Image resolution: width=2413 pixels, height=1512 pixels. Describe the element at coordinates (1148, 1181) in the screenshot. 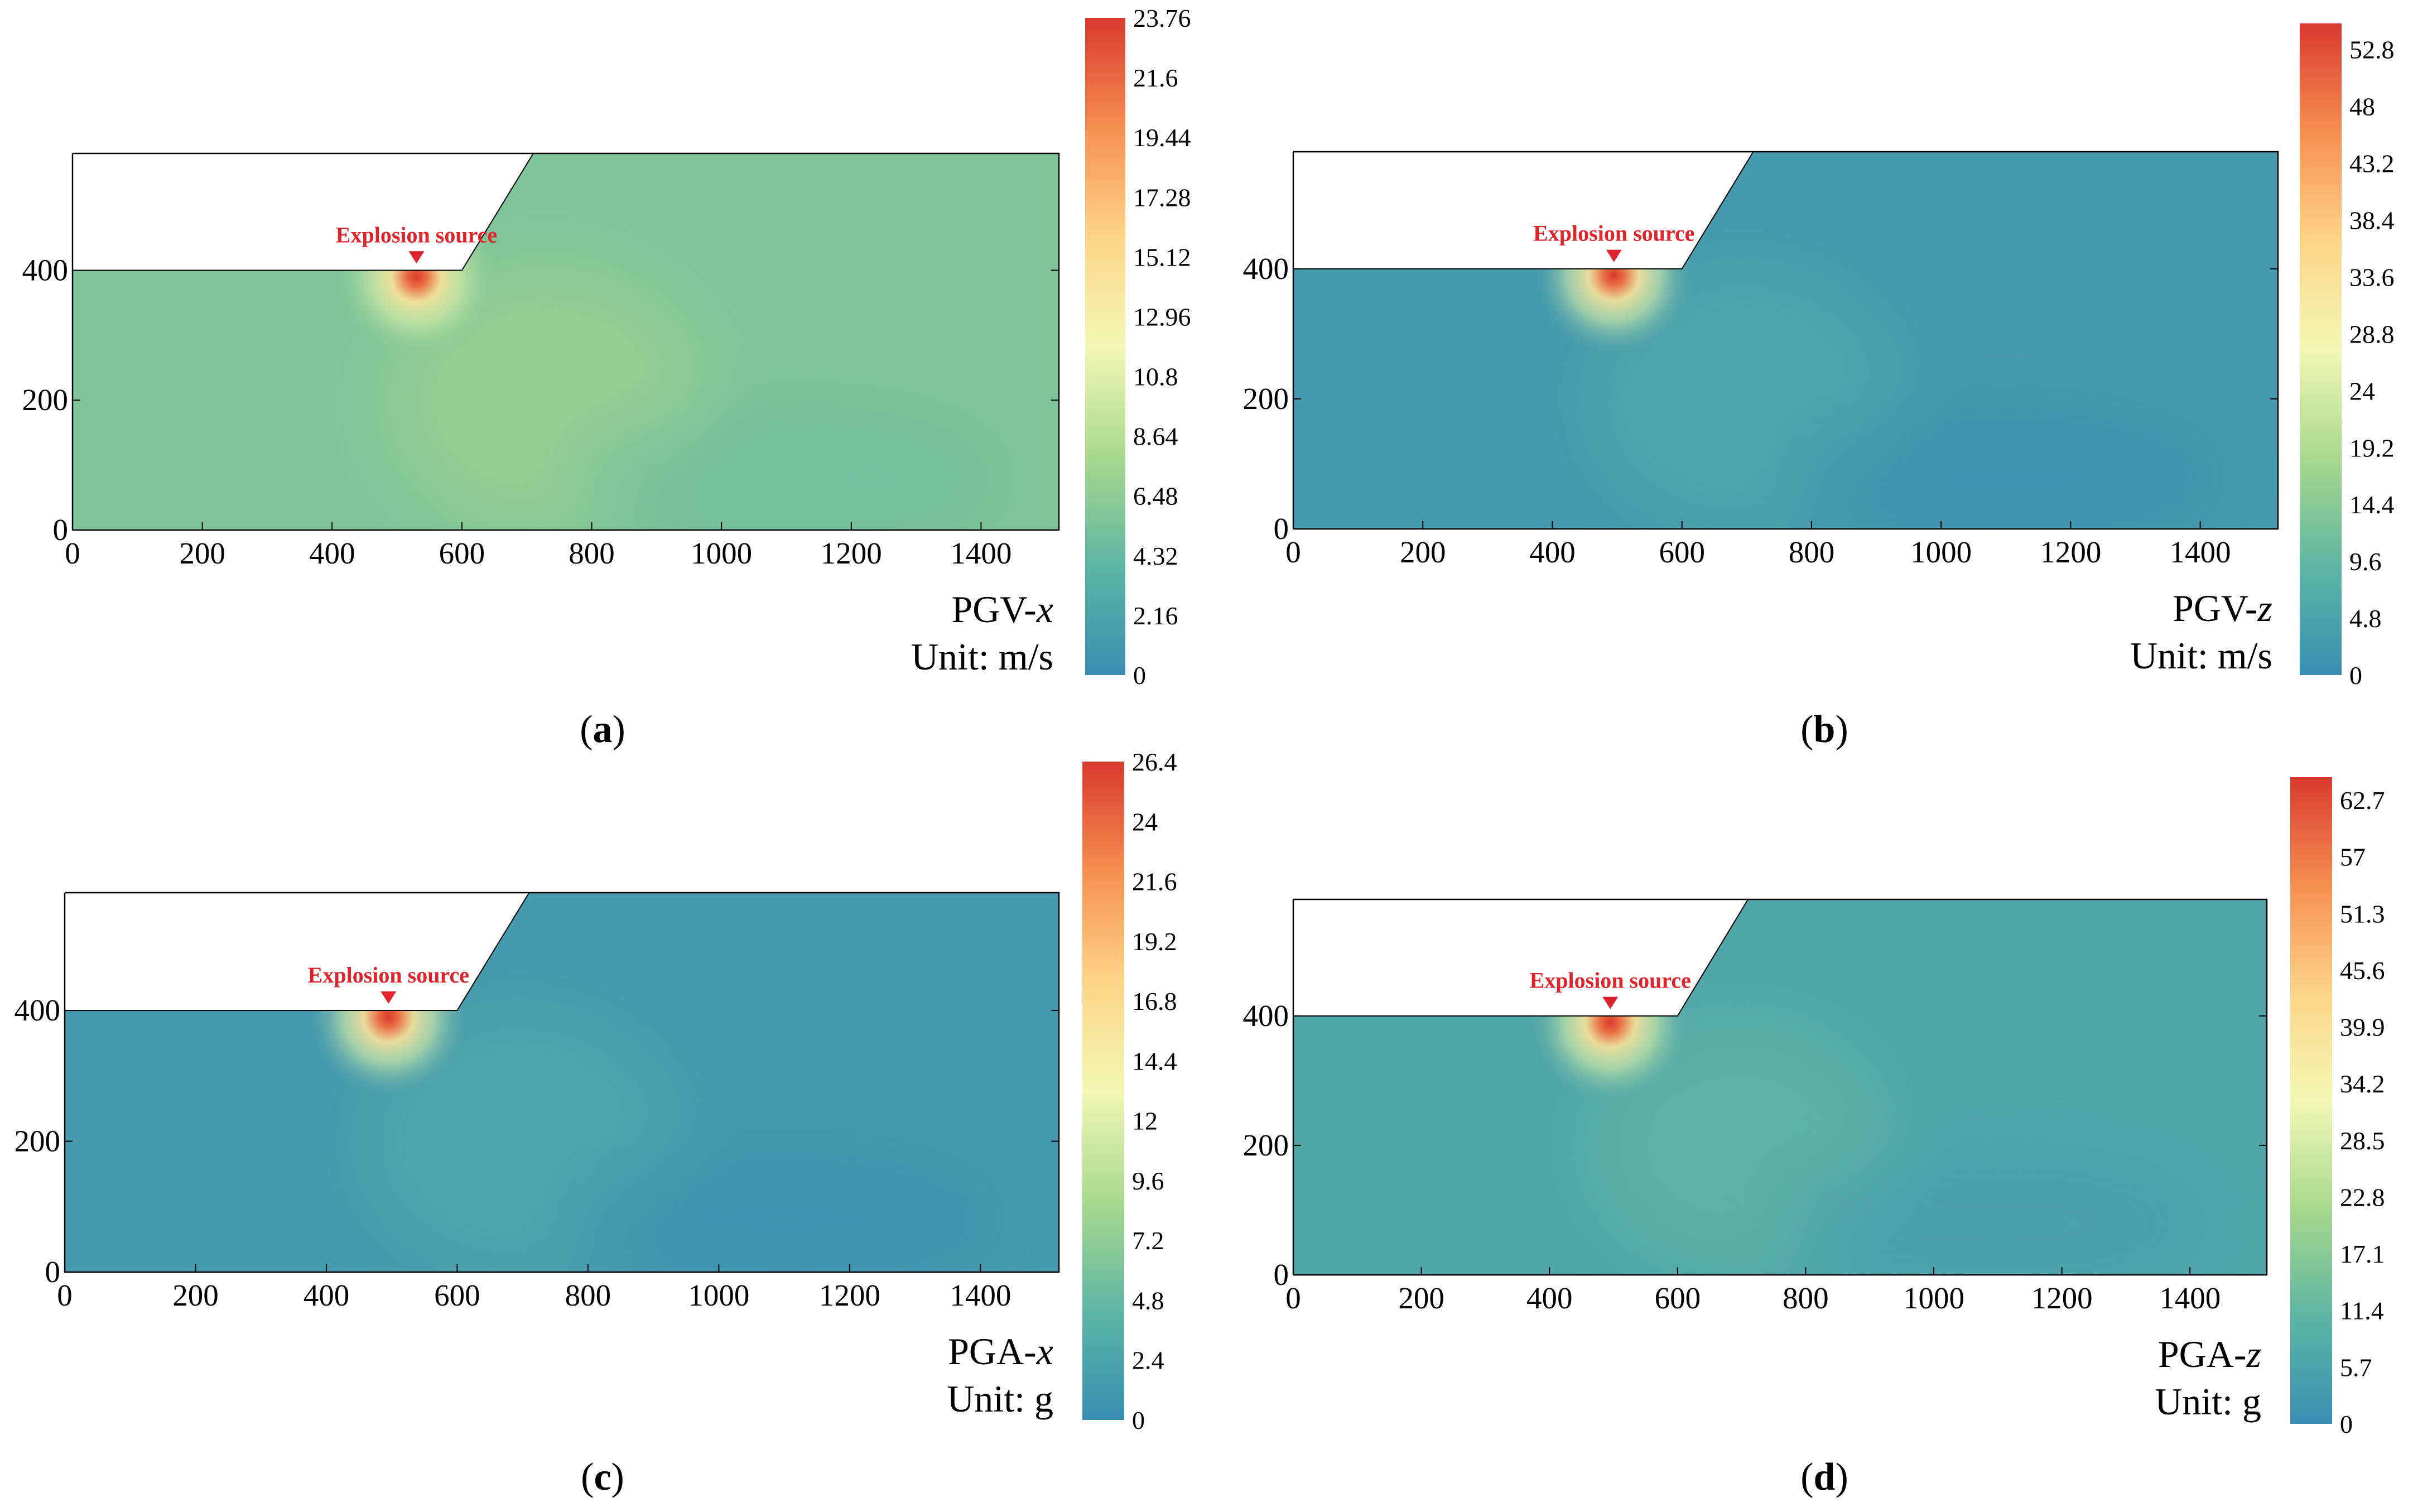

I see `colorbar-tick-label: 9.6` at that location.